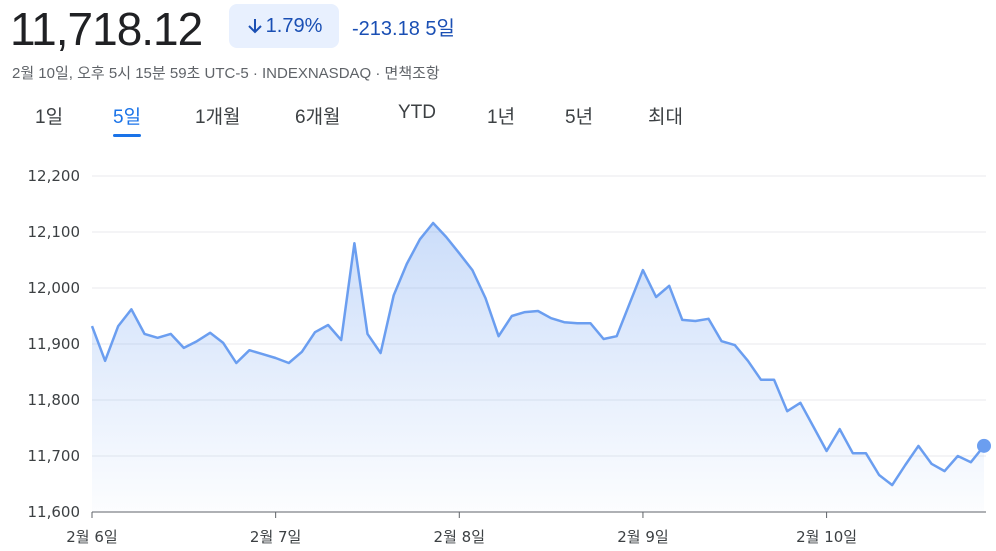  Describe the element at coordinates (440, 29) in the screenshot. I see `period: 5일` at that location.